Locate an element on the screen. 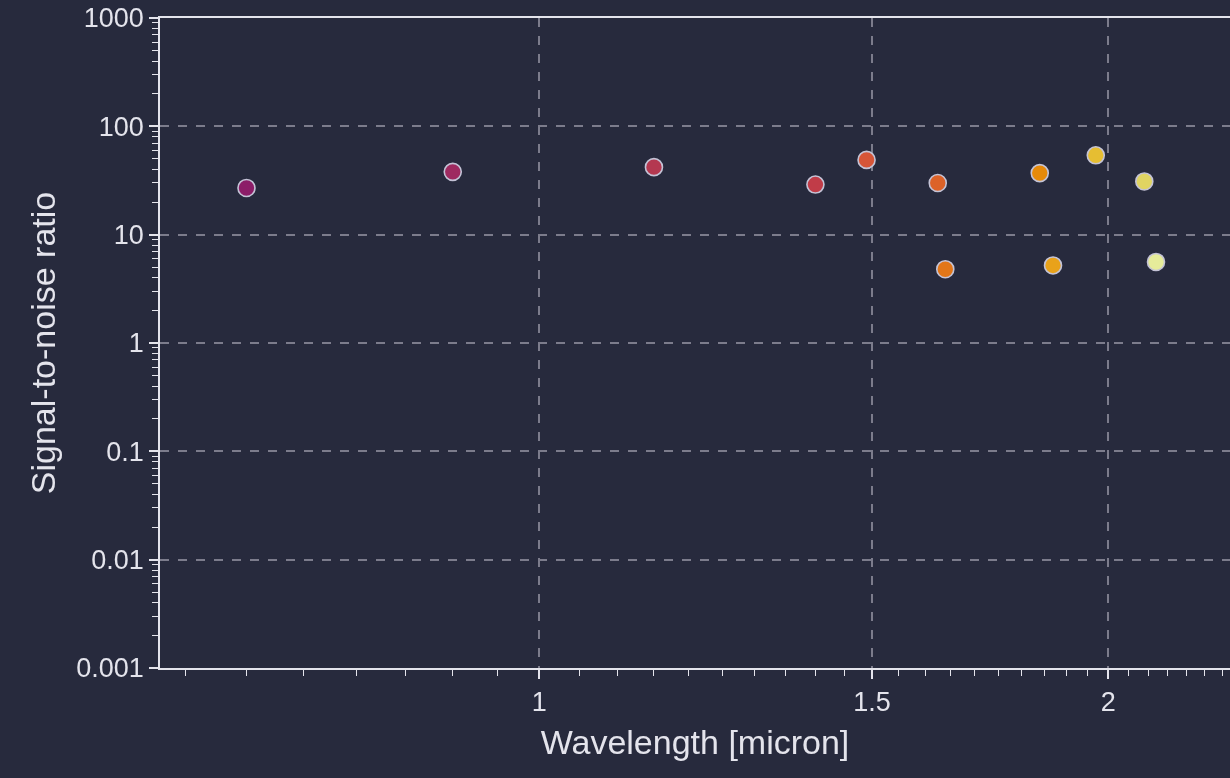 The height and width of the screenshot is (778, 1230). x-tick-label: 1 is located at coordinates (539, 702).